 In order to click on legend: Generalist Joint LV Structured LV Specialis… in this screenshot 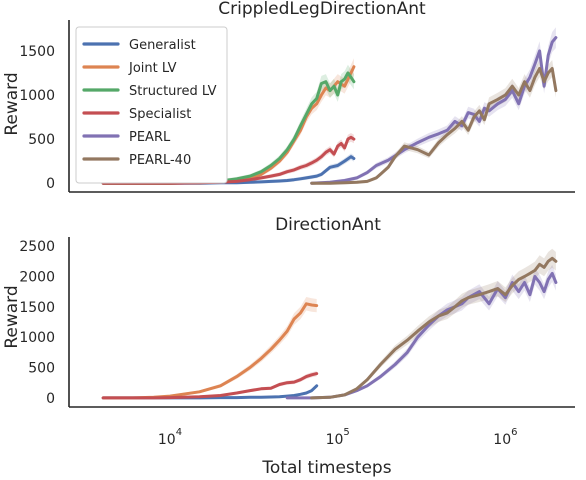, I will do `click(151, 105)`.